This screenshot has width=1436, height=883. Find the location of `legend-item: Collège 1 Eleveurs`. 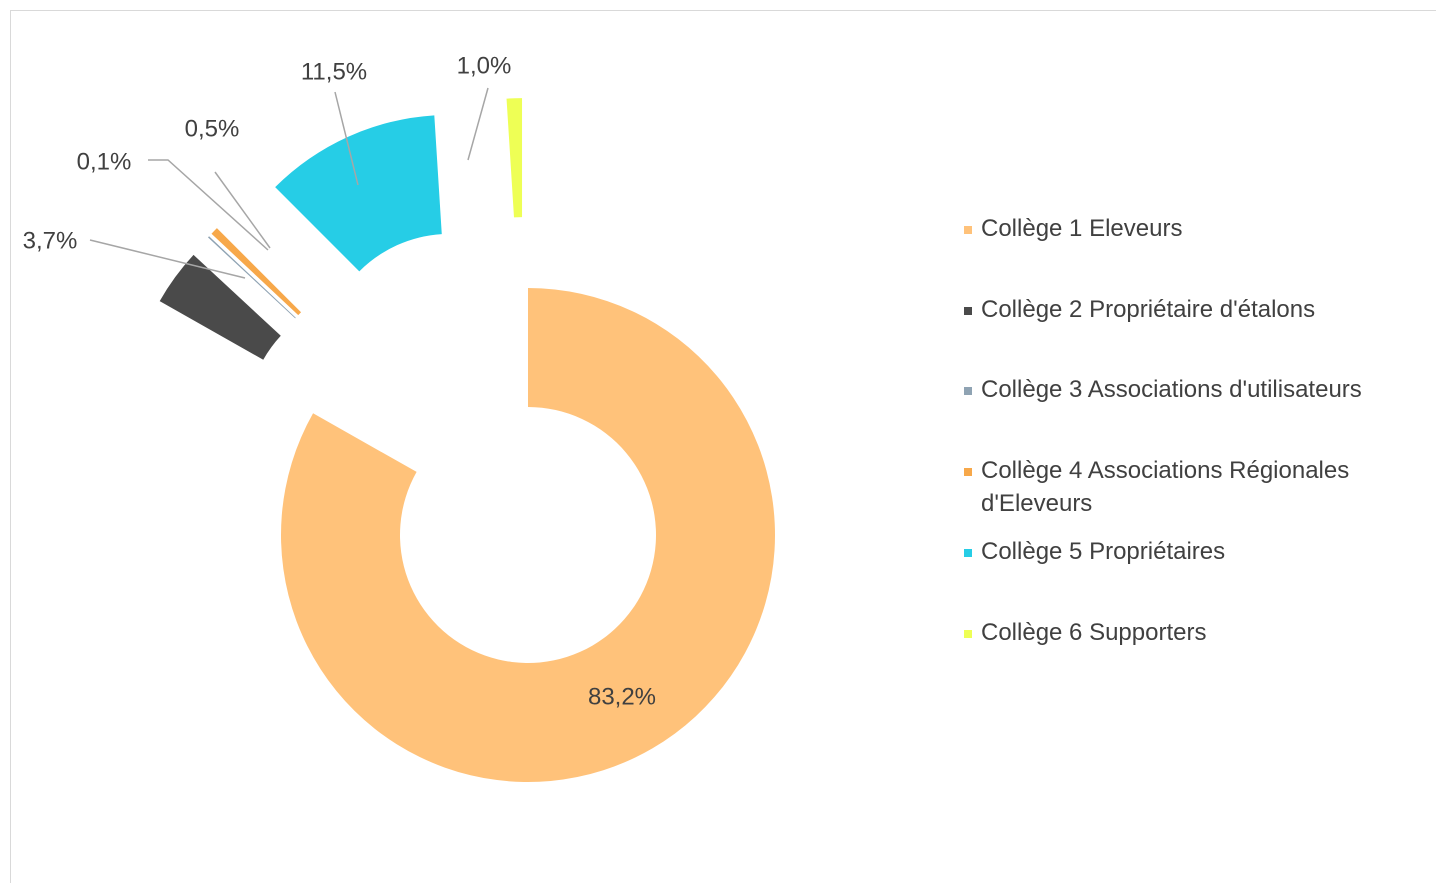

legend-item: Collège 1 Eleveurs is located at coordinates (1197, 228).